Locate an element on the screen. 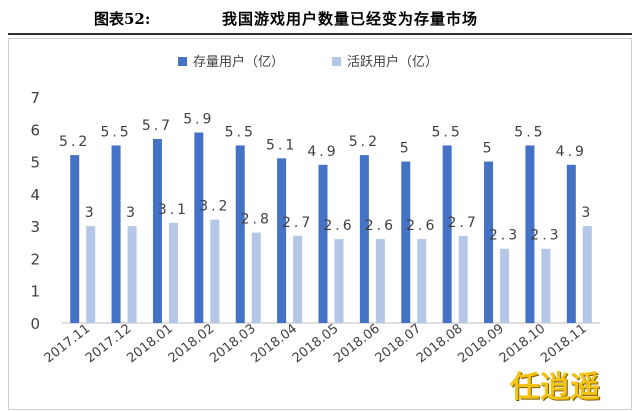 This screenshot has height=411, width=640. x-tick-label: 2018.02 is located at coordinates (192, 343).